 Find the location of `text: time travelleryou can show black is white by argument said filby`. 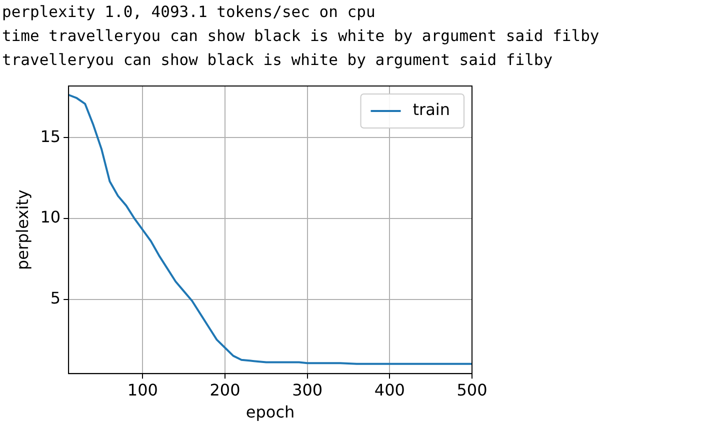

text: time travelleryou can show black is white by argument said filby is located at coordinates (301, 36).